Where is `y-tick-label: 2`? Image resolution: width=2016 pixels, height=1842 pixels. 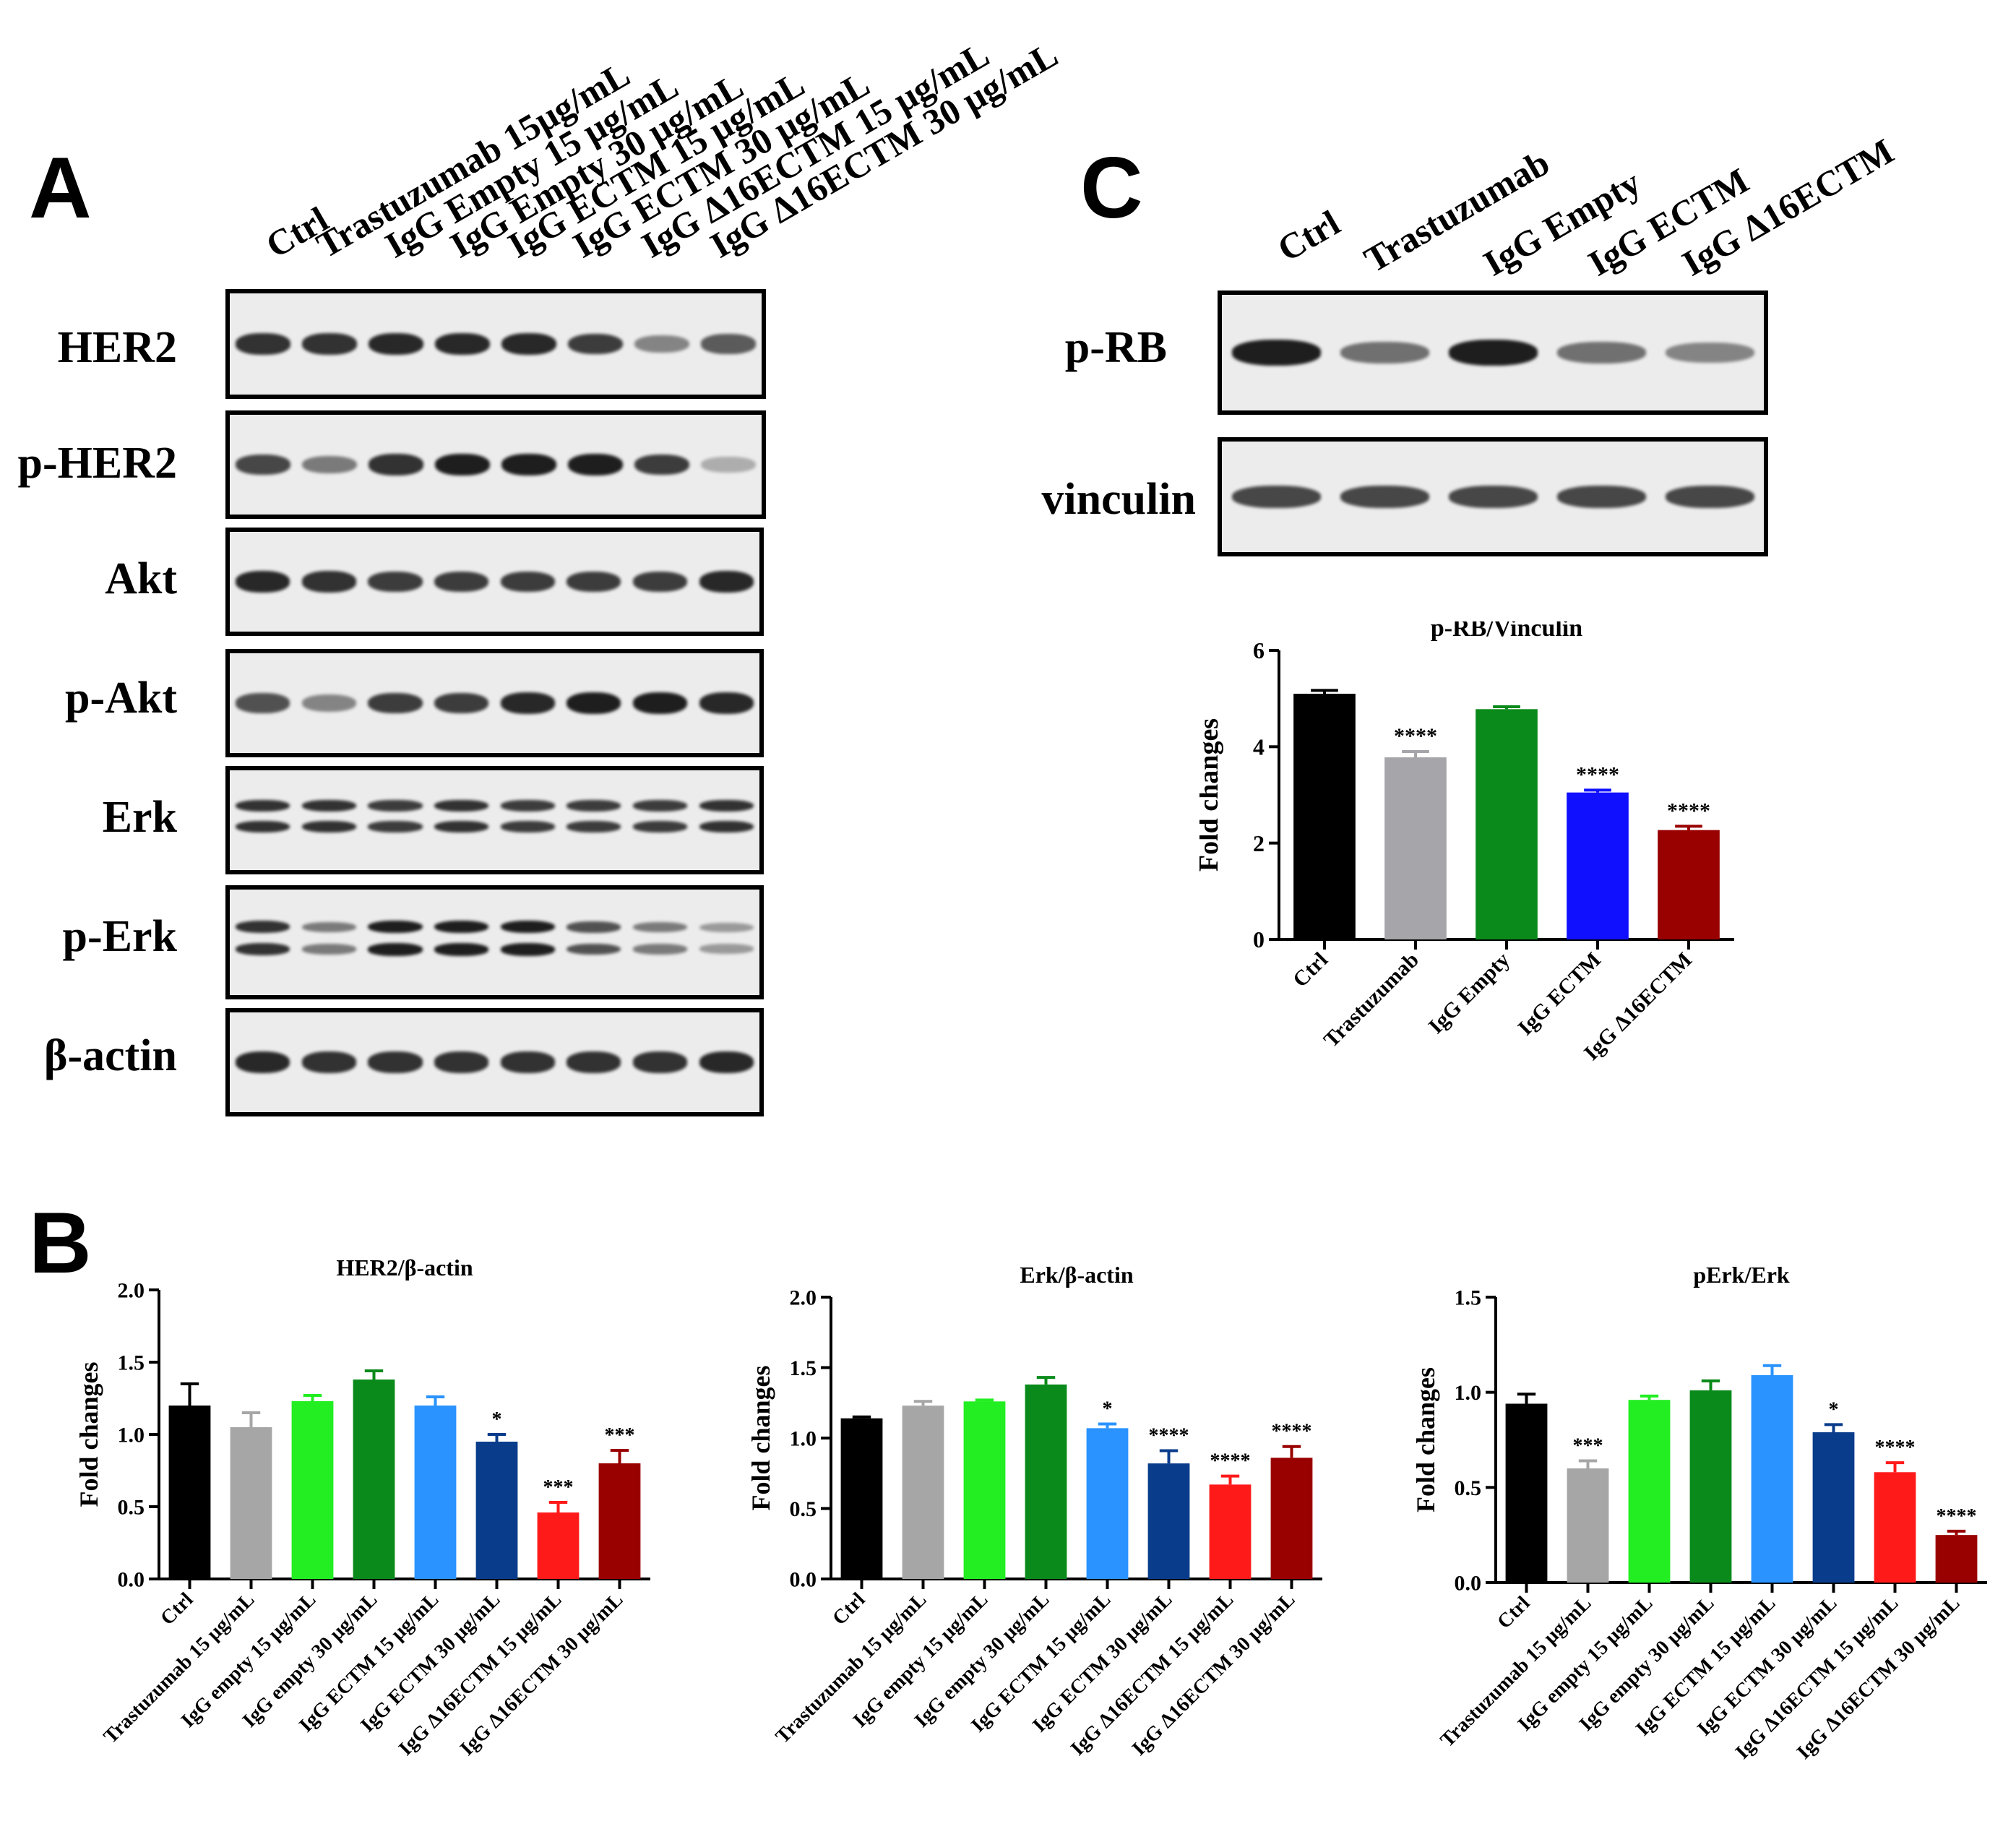
y-tick-label: 2 is located at coordinates (1259, 843).